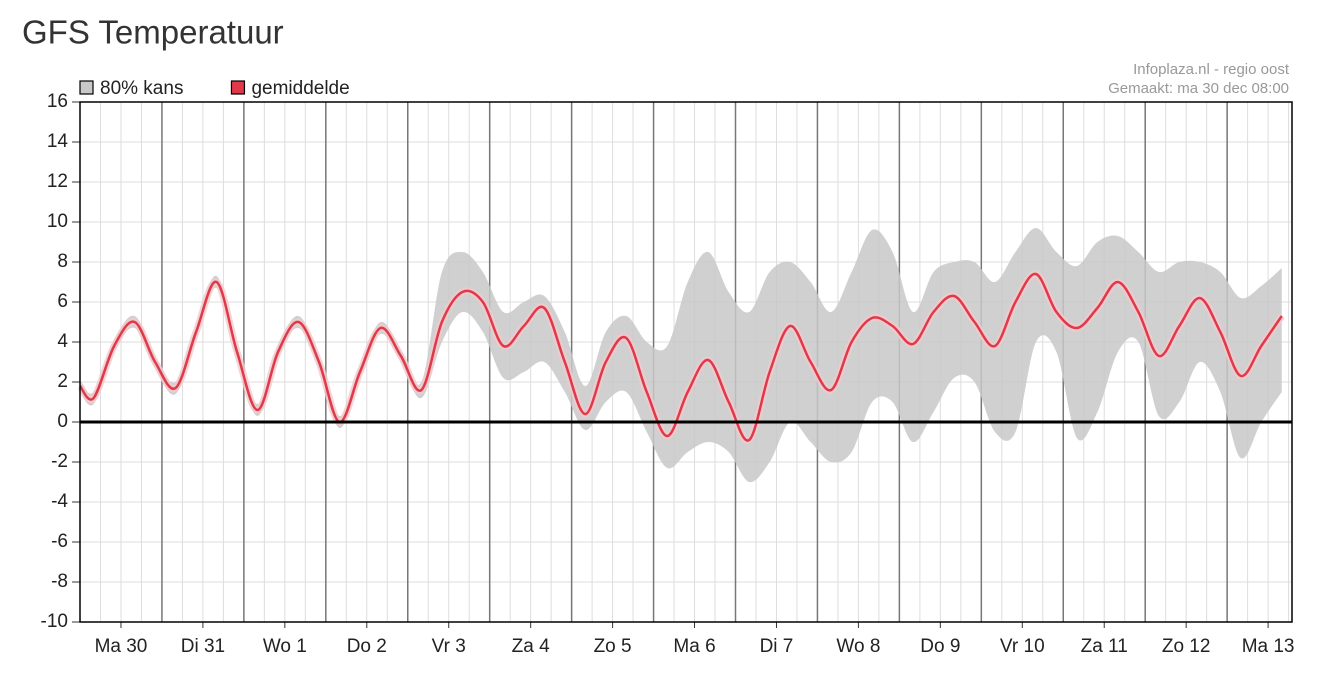 The height and width of the screenshot is (689, 1326). What do you see at coordinates (777, 646) in the screenshot?
I see `x-tick-label: Di 7` at bounding box center [777, 646].